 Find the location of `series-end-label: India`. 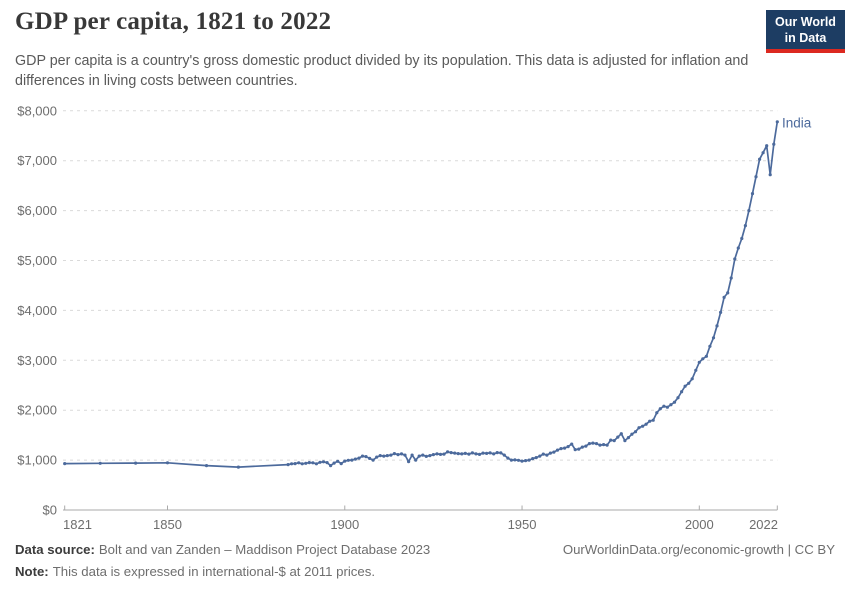

series-end-label: India is located at coordinates (797, 122).